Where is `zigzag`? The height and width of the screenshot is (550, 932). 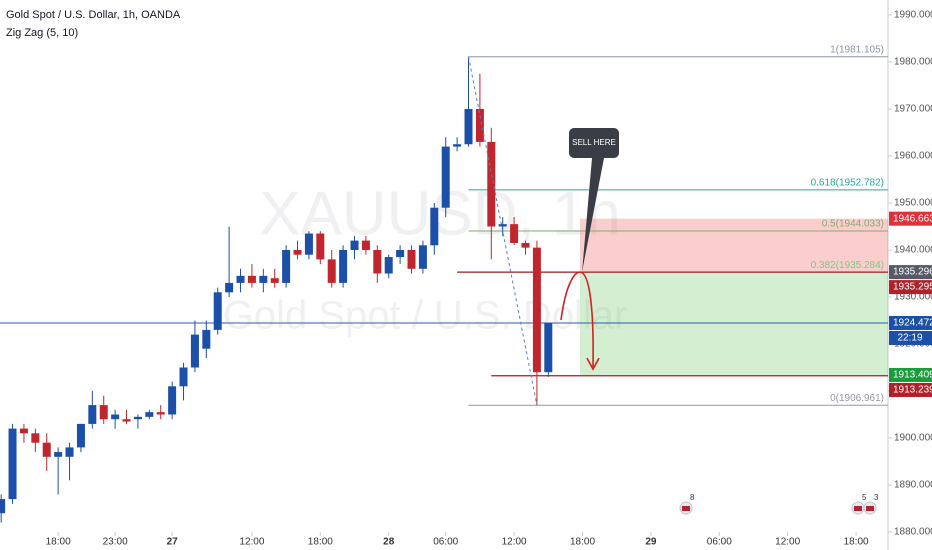
zigzag is located at coordinates (503, 231).